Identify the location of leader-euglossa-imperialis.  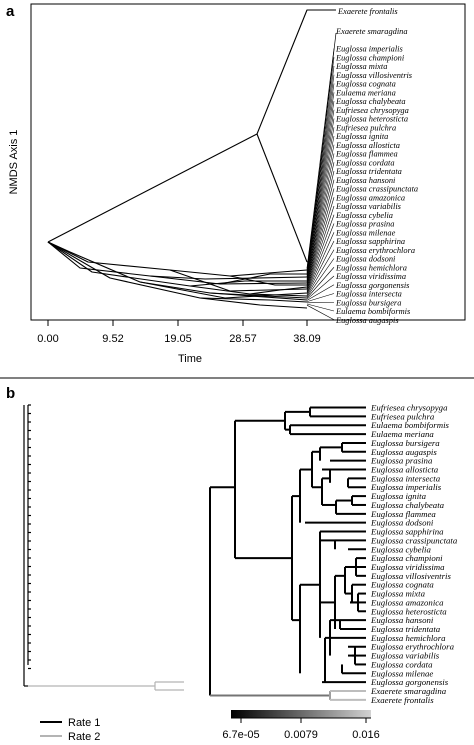
(320, 158).